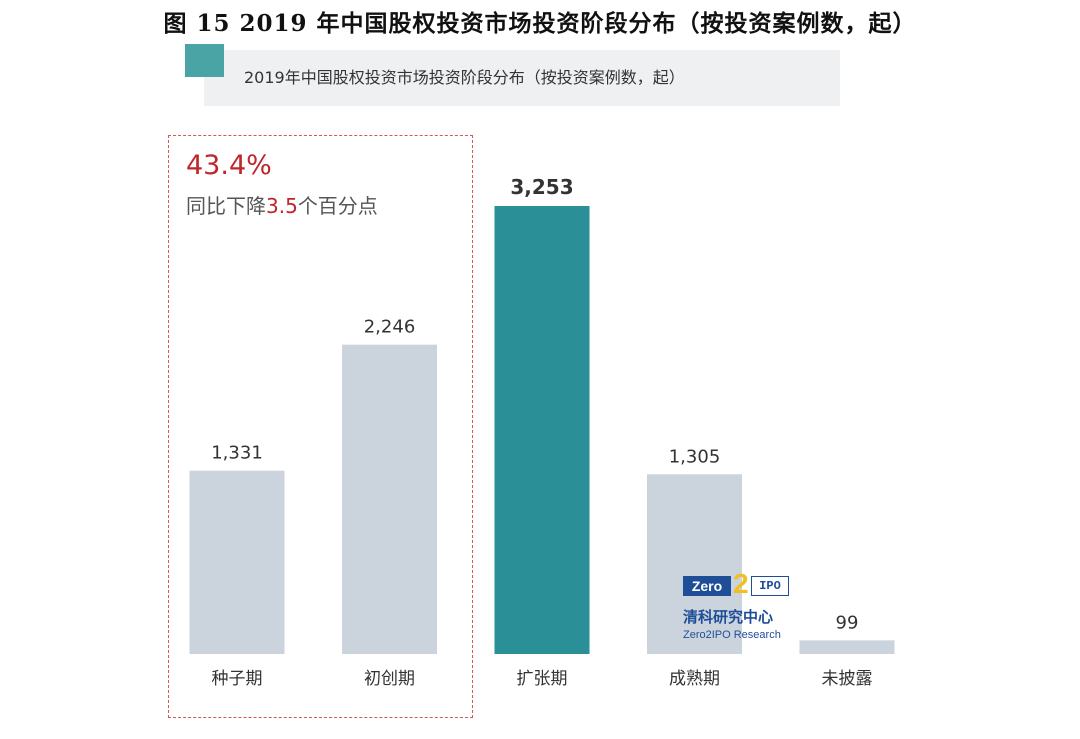  I want to click on highlight-change-text: 同比下降3.5个百分点, so click(282, 204).